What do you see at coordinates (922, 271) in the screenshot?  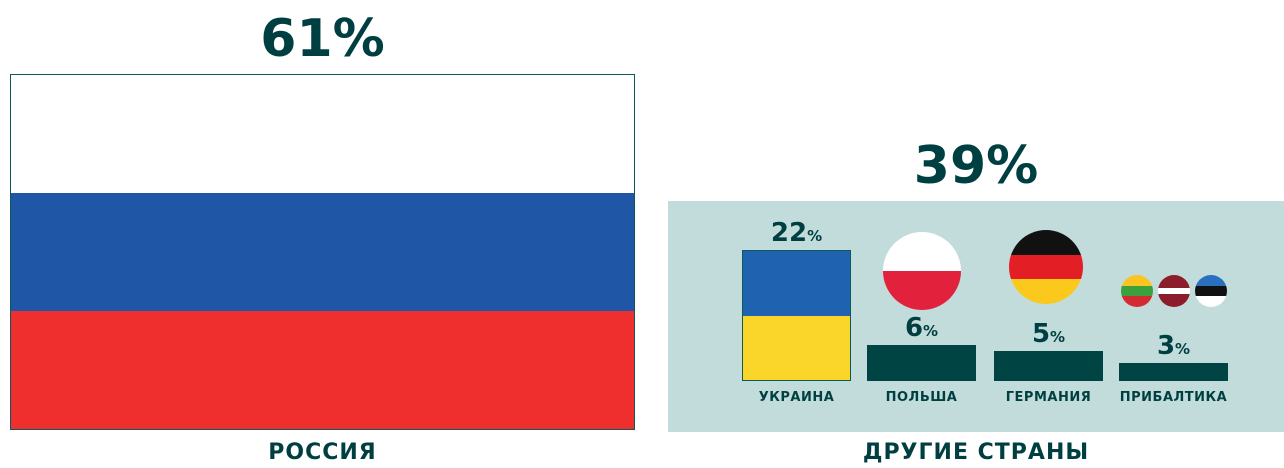 I see `poland-flag-icon` at bounding box center [922, 271].